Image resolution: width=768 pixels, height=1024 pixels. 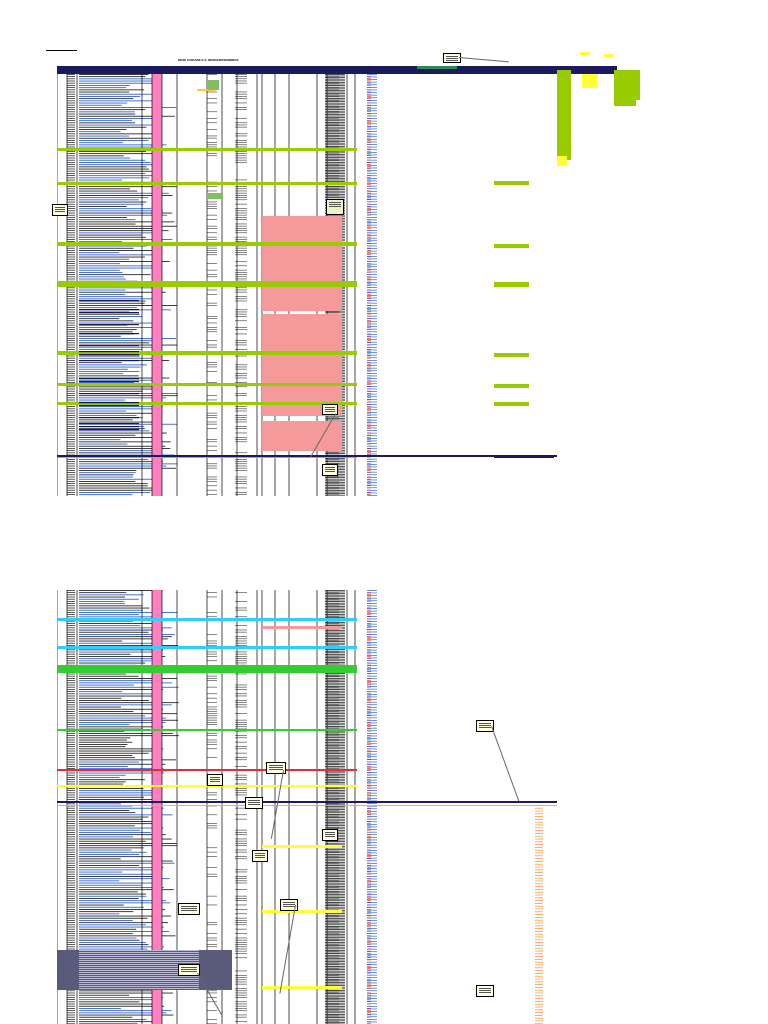 What do you see at coordinates (109, 406) in the screenshot?
I see `dark-row` at bounding box center [109, 406].